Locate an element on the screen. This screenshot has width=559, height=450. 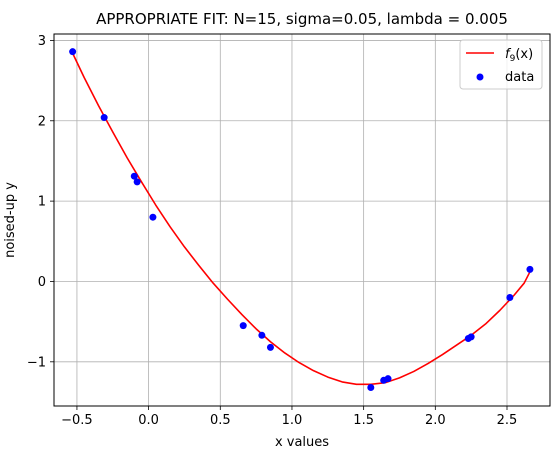
x-tick-label: 0.0 is located at coordinates (148, 420).